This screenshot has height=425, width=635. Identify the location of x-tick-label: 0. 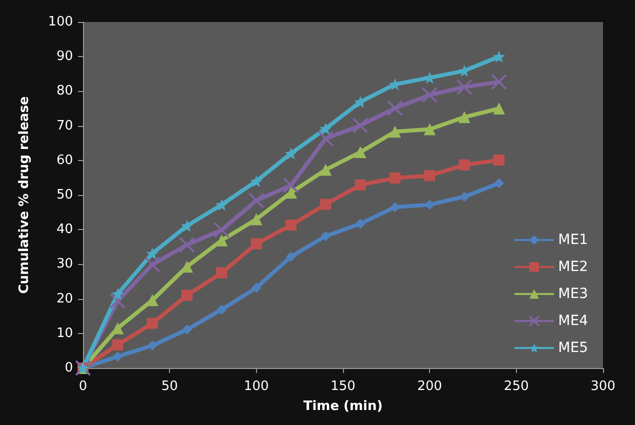
(83, 386).